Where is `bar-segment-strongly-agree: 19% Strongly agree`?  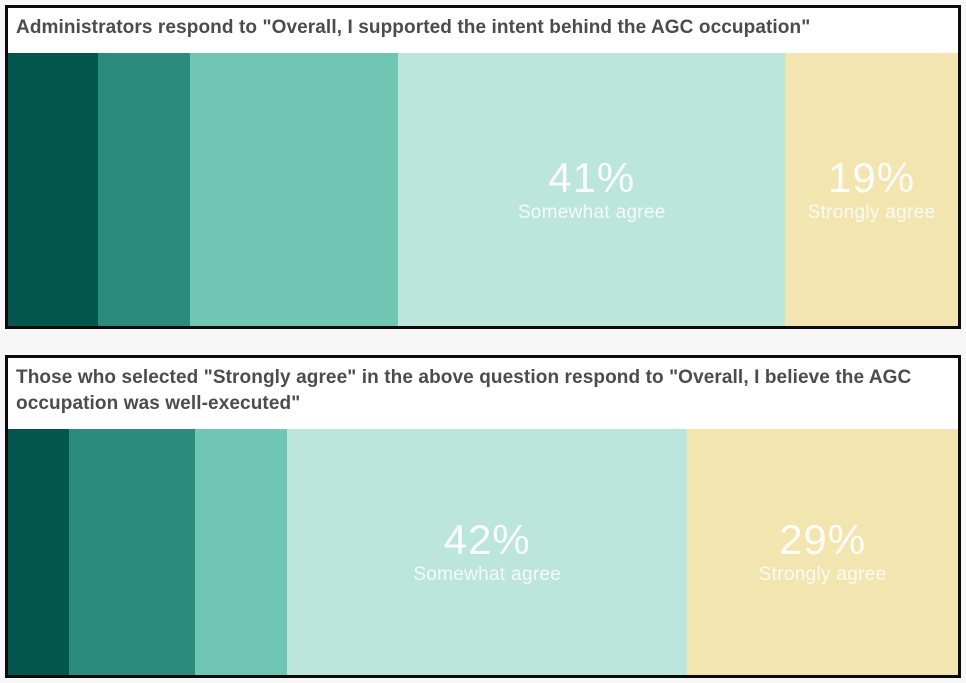
bar-segment-strongly-agree: 19% Strongly agree is located at coordinates (871, 189).